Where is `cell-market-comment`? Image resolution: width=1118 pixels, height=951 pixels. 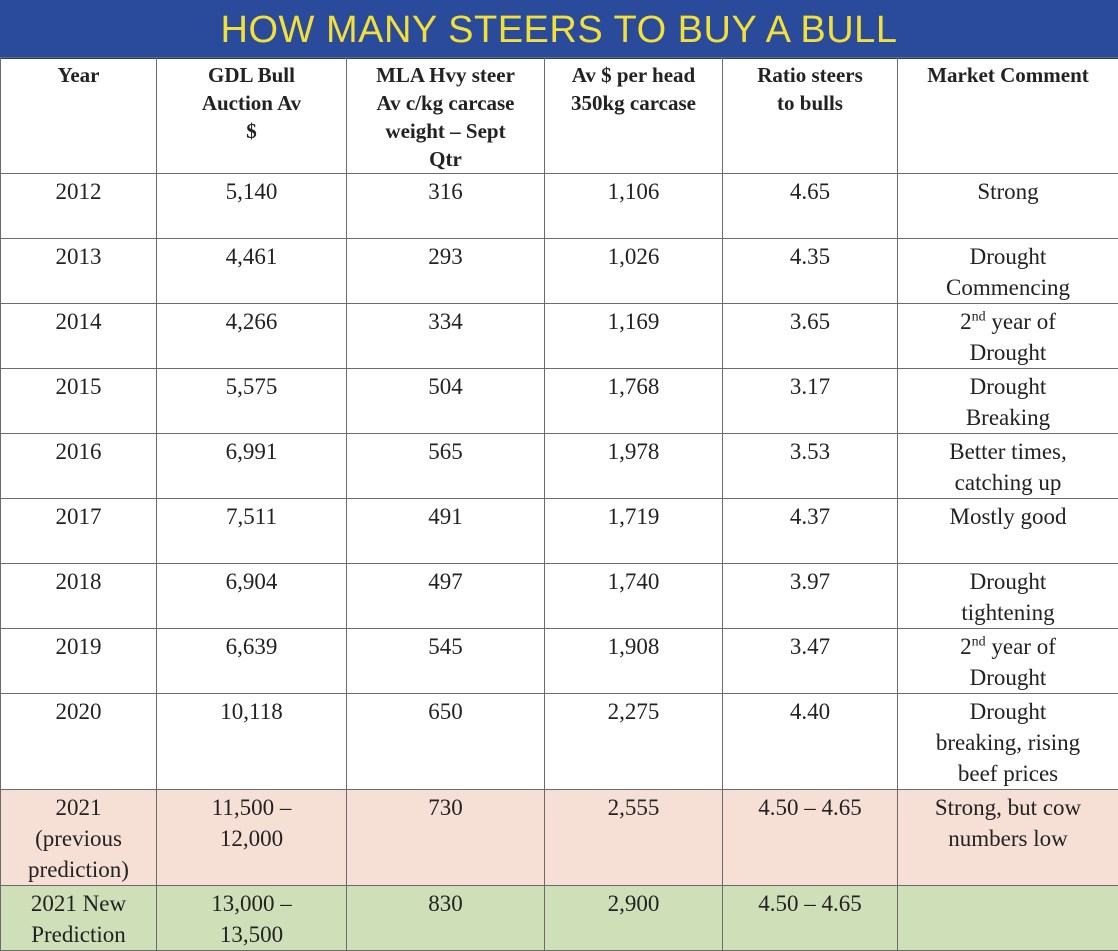
cell-market-comment is located at coordinates (1008, 918).